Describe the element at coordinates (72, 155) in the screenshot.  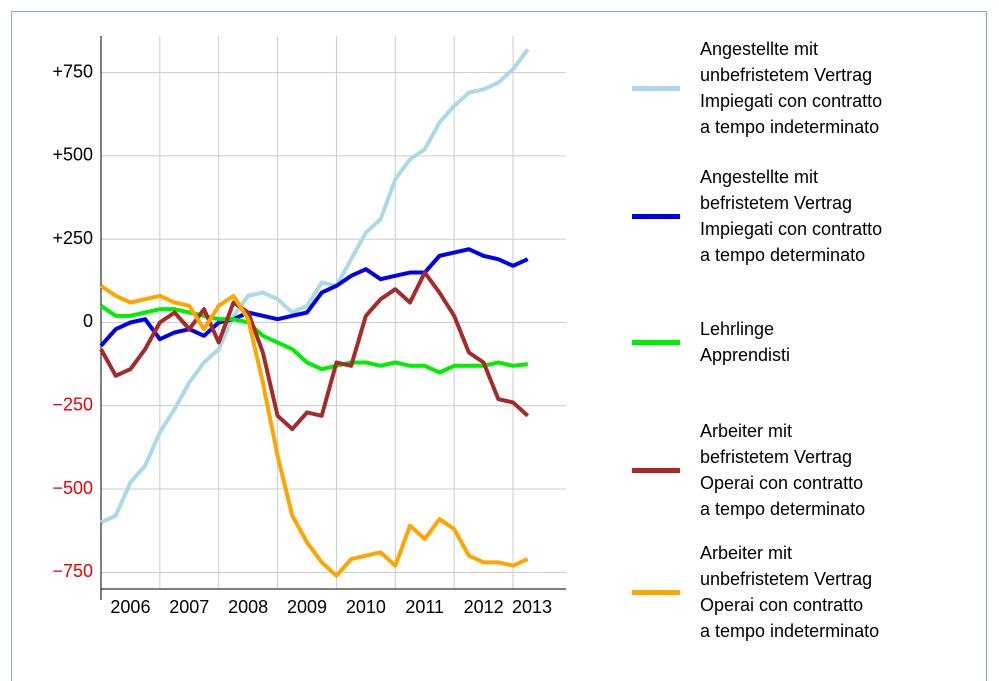
I see `y-tick-label: +500` at that location.